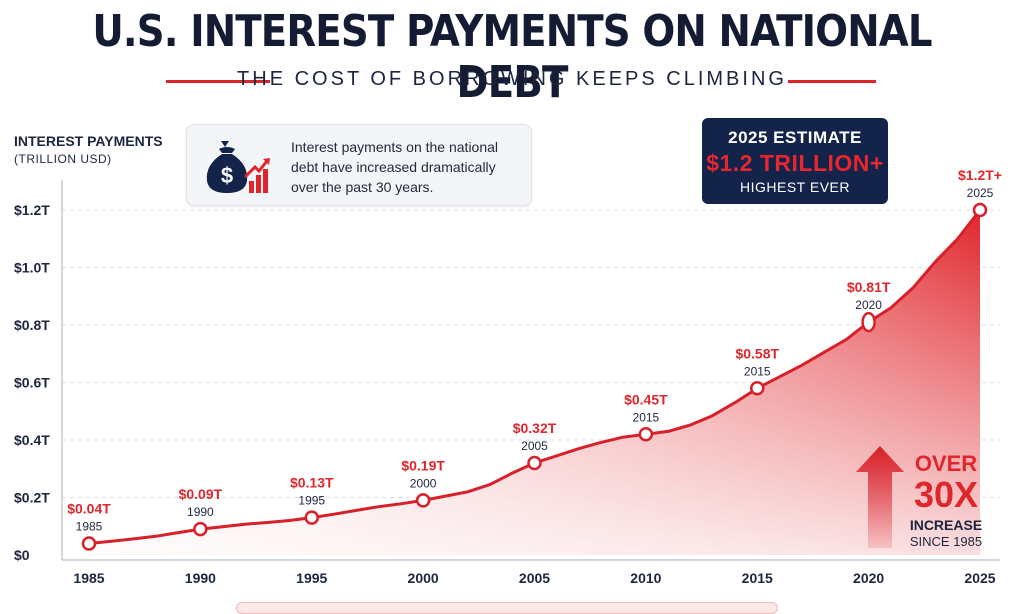 Image resolution: width=1024 pixels, height=614 pixels. Describe the element at coordinates (22, 555) in the screenshot. I see `y-tick-label: $0` at that location.